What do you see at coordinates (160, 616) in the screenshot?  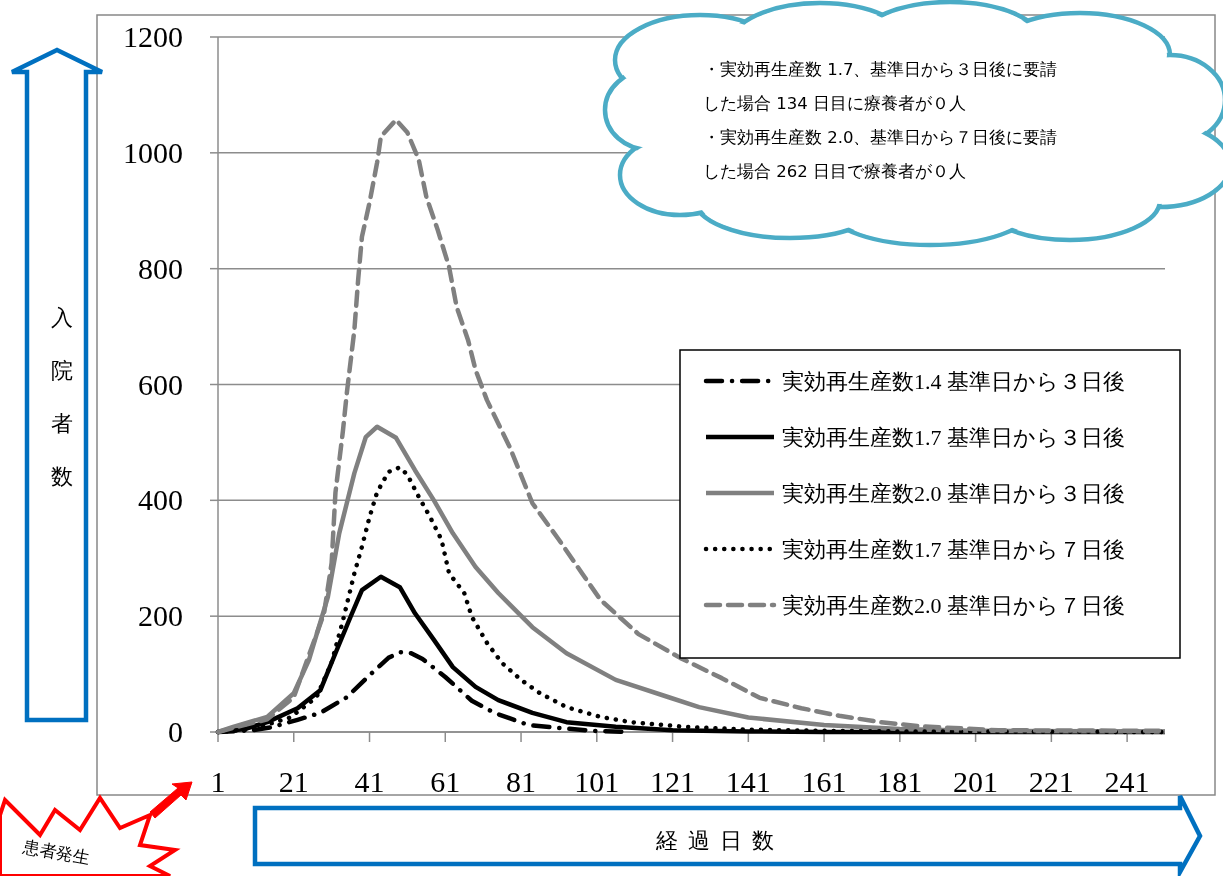 I see `y-tick-label: 200` at bounding box center [160, 616].